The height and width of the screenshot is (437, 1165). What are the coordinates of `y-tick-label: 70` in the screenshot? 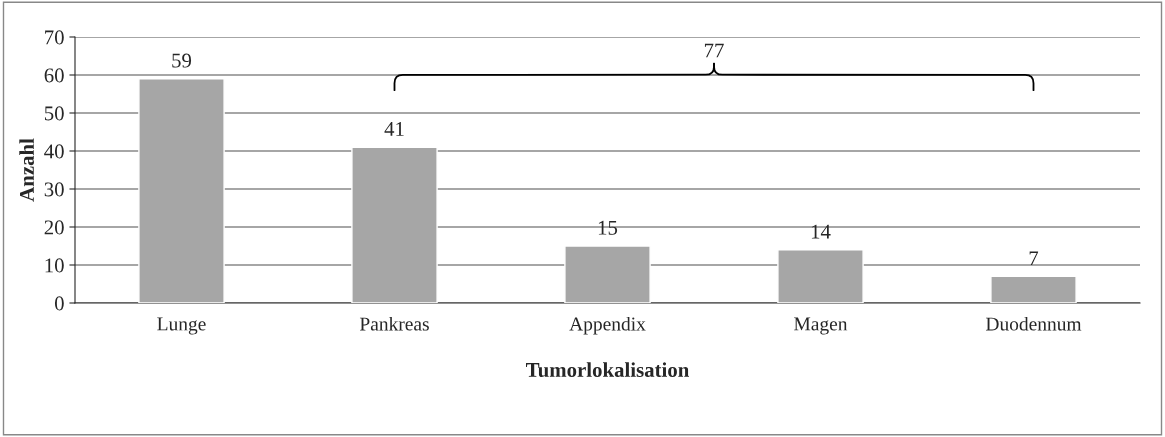 It's located at (54, 37).